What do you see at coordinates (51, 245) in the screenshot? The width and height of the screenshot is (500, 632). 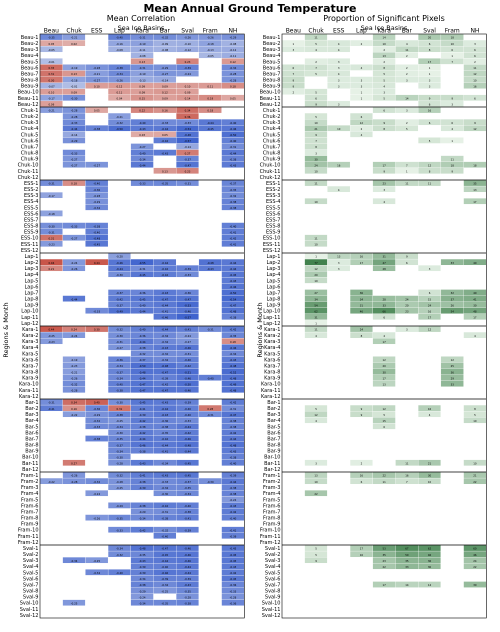 I see `cell-value-correlation: -0.23` at bounding box center [51, 245].